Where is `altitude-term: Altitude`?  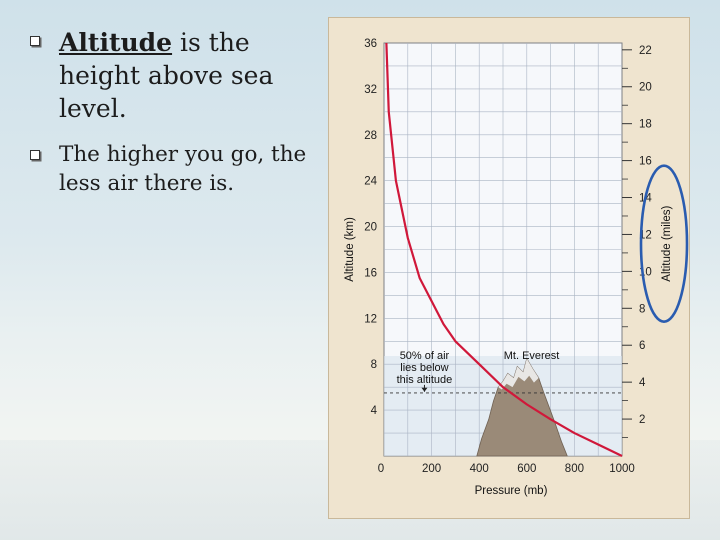 altitude-term: Altitude is located at coordinates (116, 42).